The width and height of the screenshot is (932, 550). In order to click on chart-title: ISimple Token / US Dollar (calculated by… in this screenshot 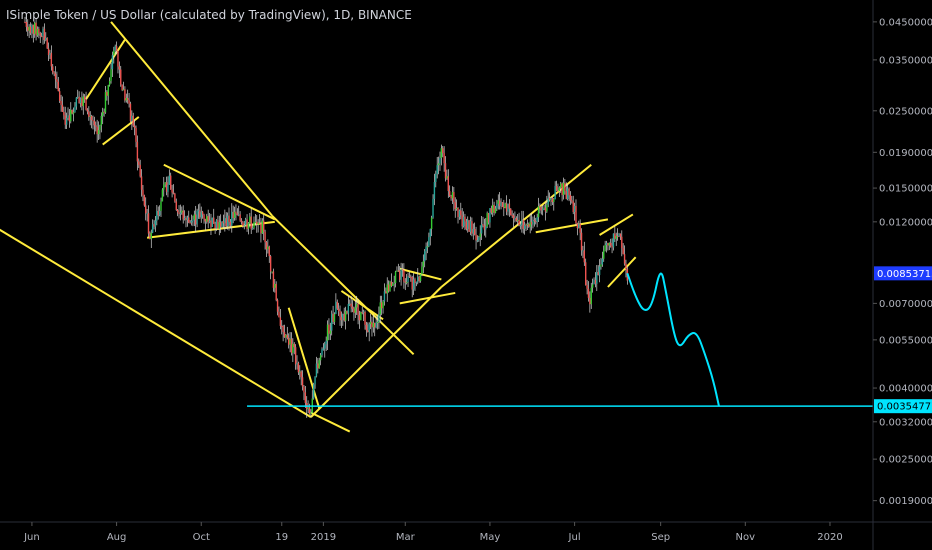, I will do `click(209, 15)`.